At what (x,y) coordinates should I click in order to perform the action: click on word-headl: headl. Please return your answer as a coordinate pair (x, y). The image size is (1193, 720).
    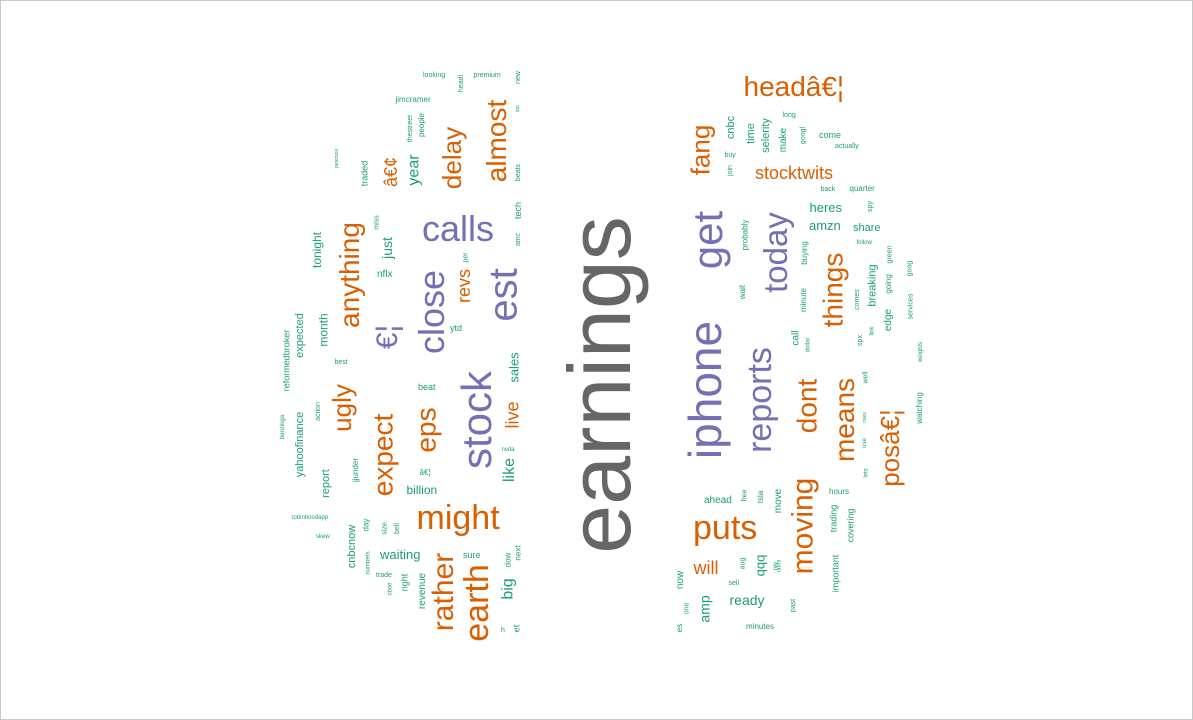
    Looking at the image, I should click on (461, 83).